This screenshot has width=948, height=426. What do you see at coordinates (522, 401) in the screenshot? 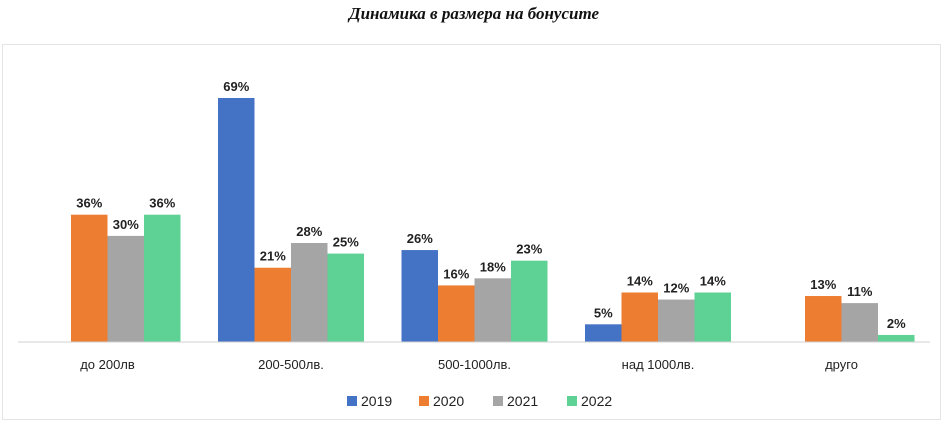
I see `legend-label-2021: 2021` at bounding box center [522, 401].